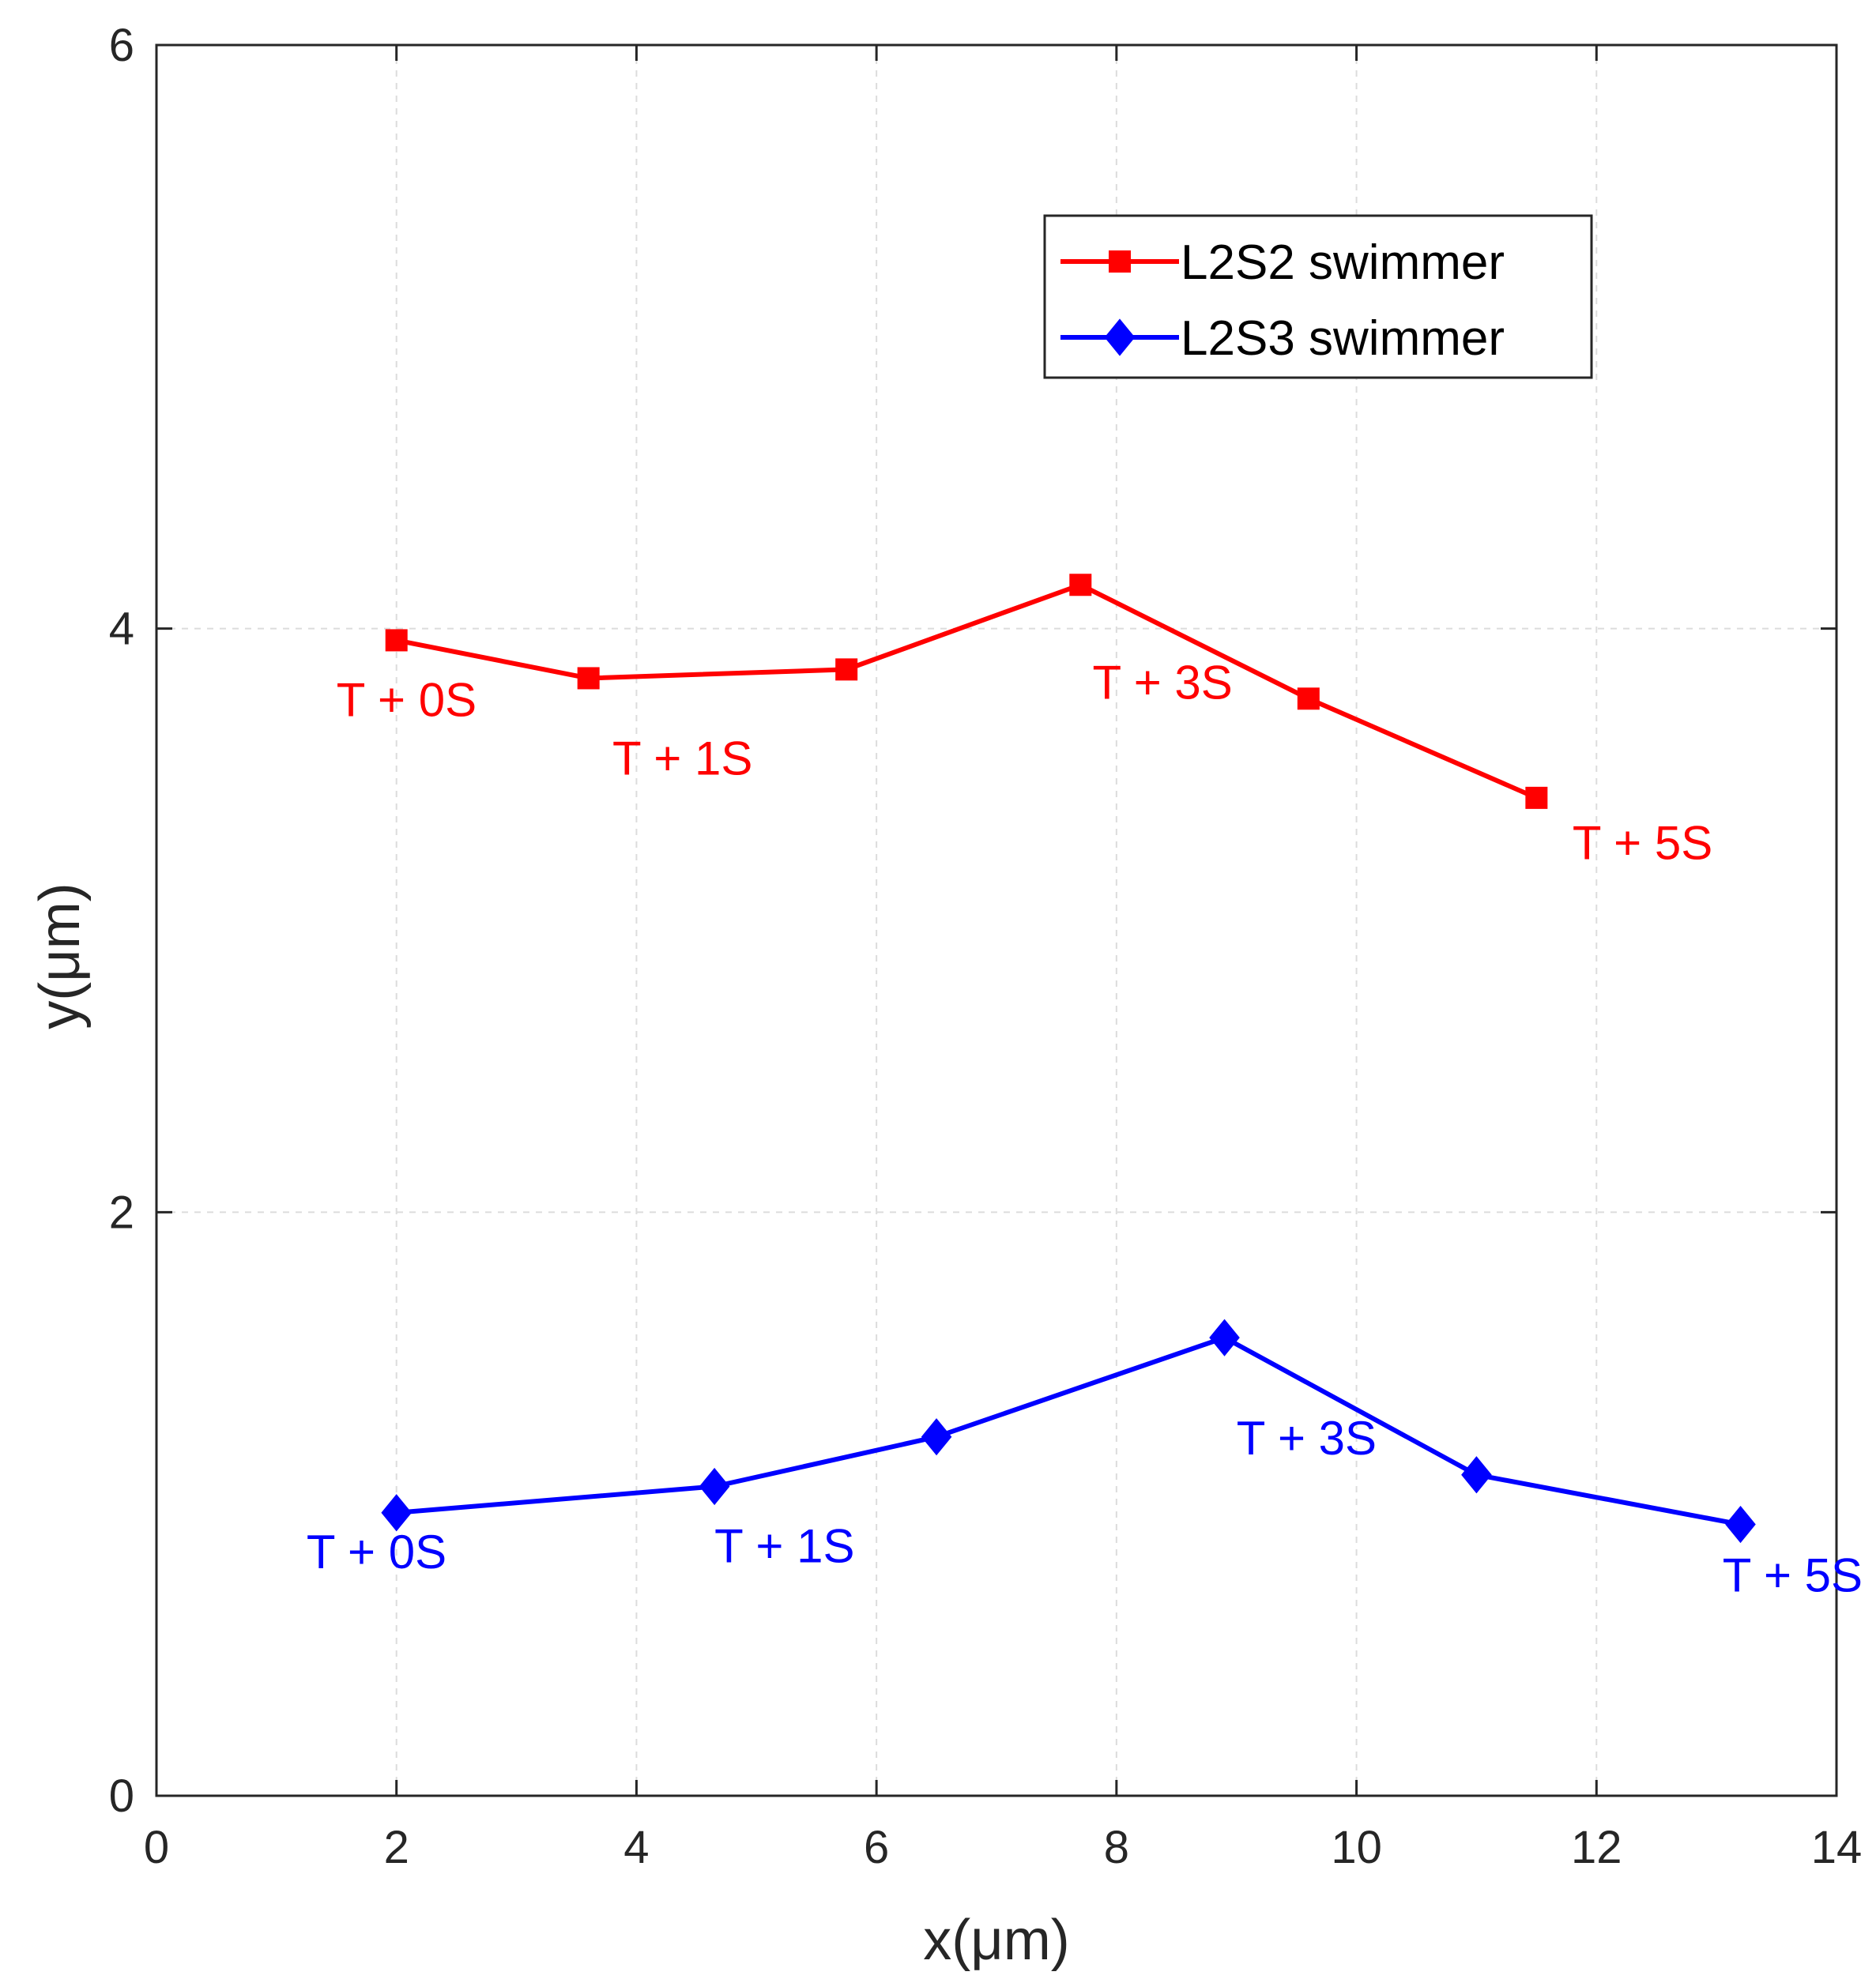 The width and height of the screenshot is (1876, 1983). What do you see at coordinates (1343, 262) in the screenshot?
I see `legend-label: L2S2 swimmer` at bounding box center [1343, 262].